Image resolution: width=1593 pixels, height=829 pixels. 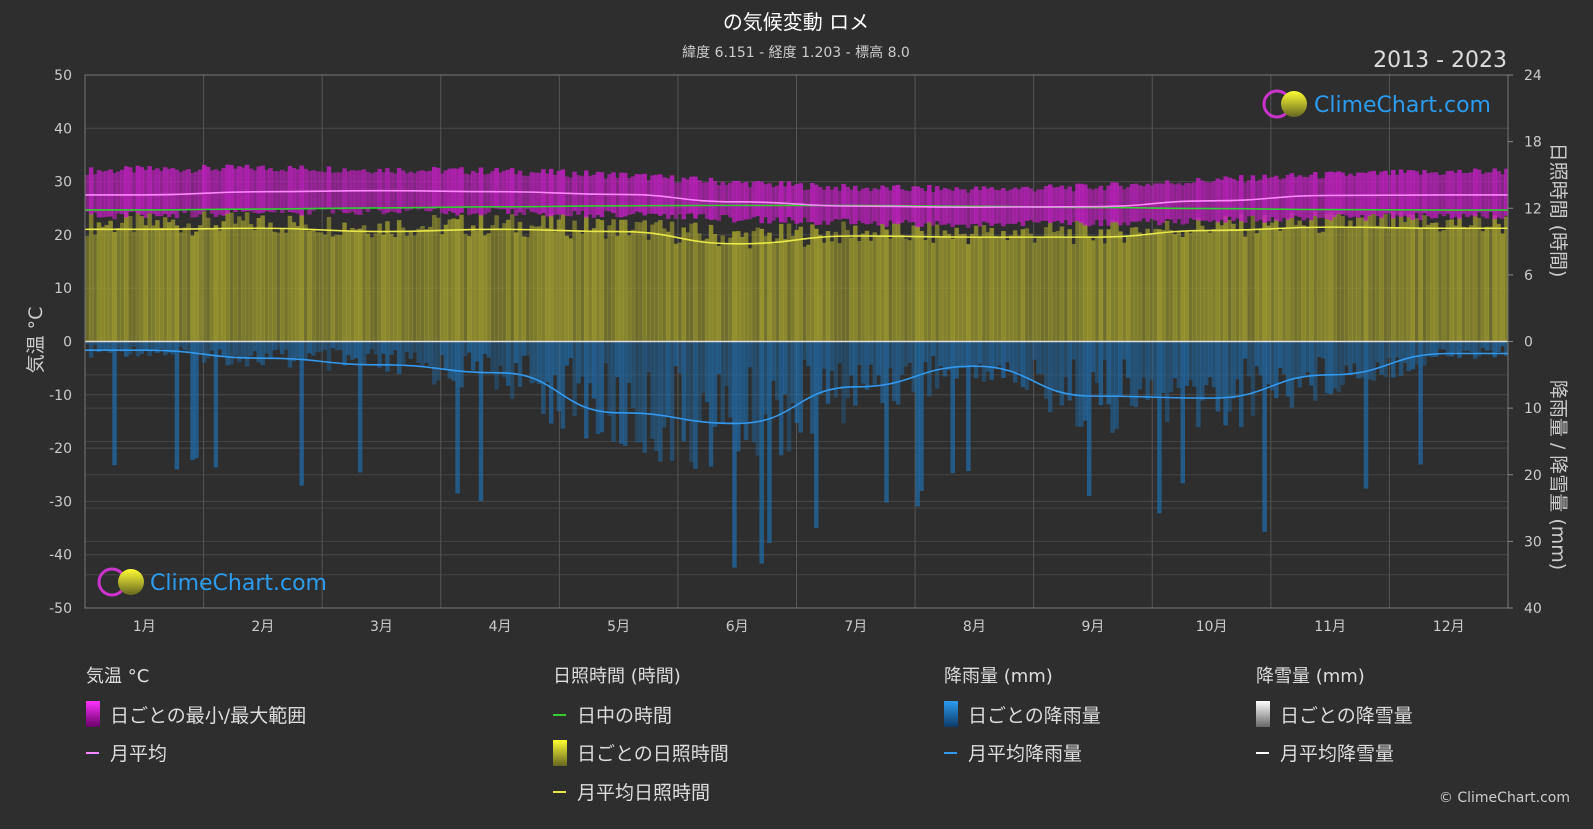 What do you see at coordinates (117, 676) in the screenshot?
I see `legend-title: 気温 °C` at bounding box center [117, 676].